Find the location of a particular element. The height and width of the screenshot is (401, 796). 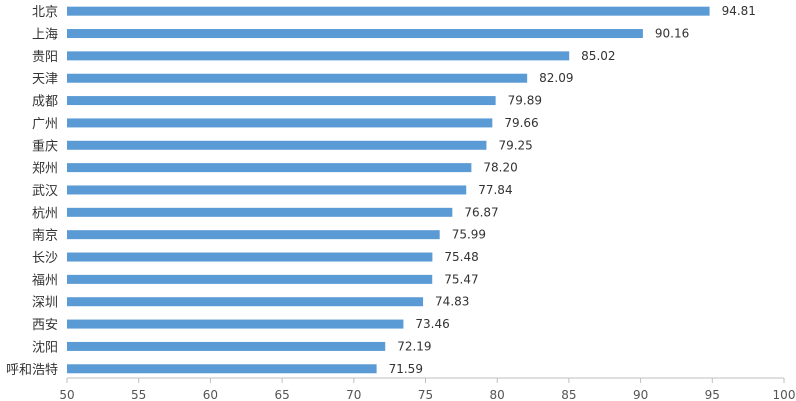

x-axis-ticks-group: 50 55 60 65 70 75 80 85 90 95 100 is located at coordinates (427, 389).